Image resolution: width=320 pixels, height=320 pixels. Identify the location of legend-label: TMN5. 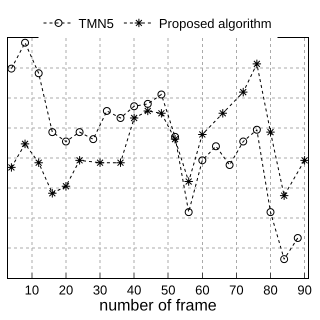
(96, 24).